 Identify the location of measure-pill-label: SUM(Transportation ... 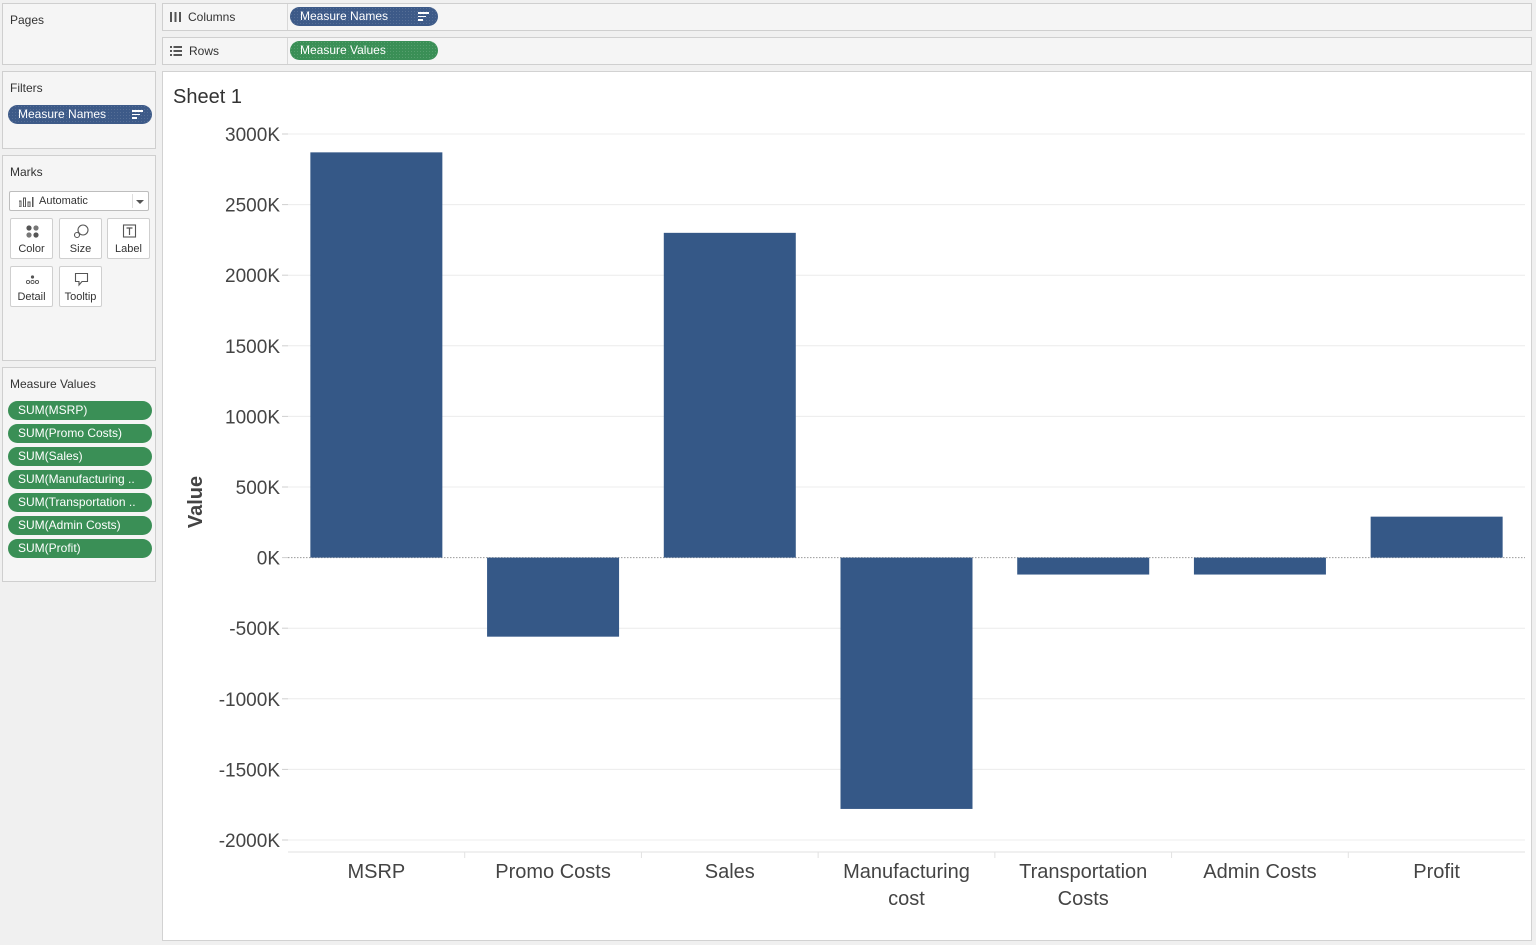
(77, 502).